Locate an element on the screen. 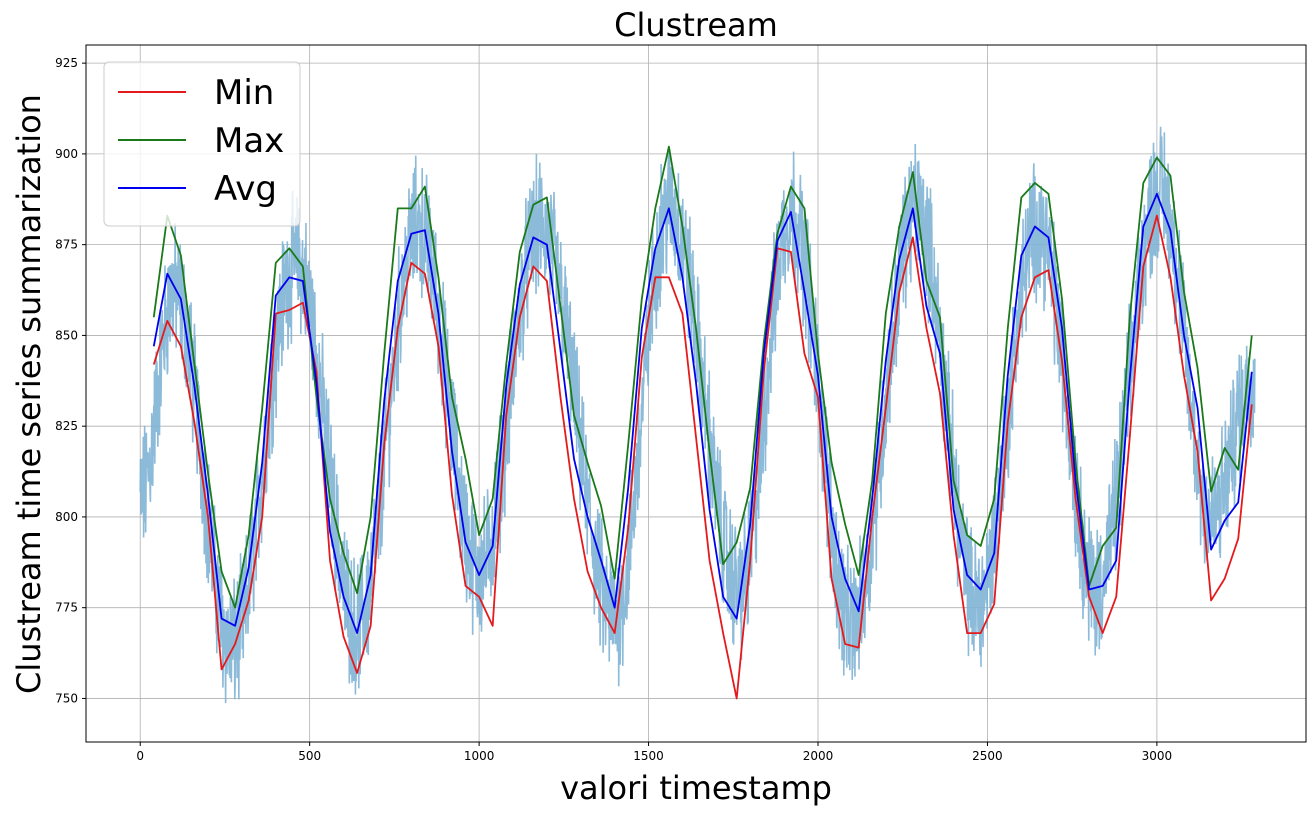 The image size is (1316, 815). legend-box is located at coordinates (202, 144).